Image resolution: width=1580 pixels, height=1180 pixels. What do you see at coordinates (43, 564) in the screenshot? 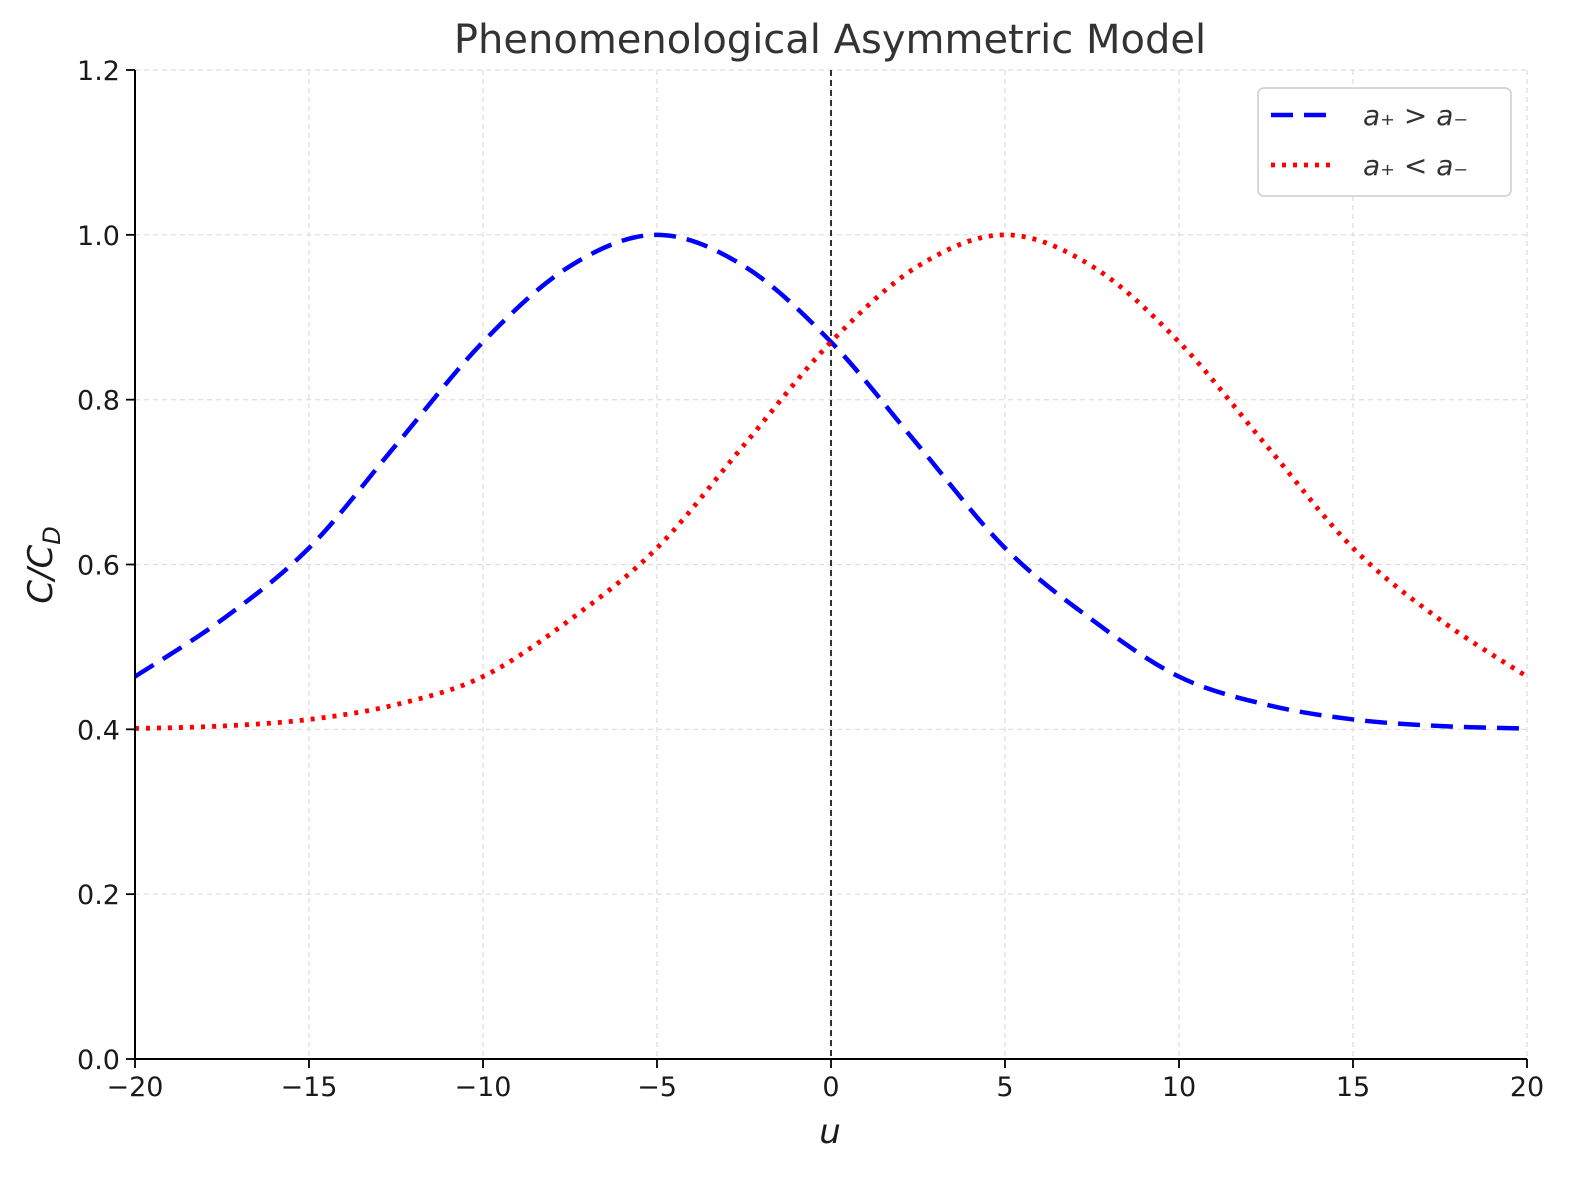
I see `y-axis-label: C/CD` at bounding box center [43, 564].